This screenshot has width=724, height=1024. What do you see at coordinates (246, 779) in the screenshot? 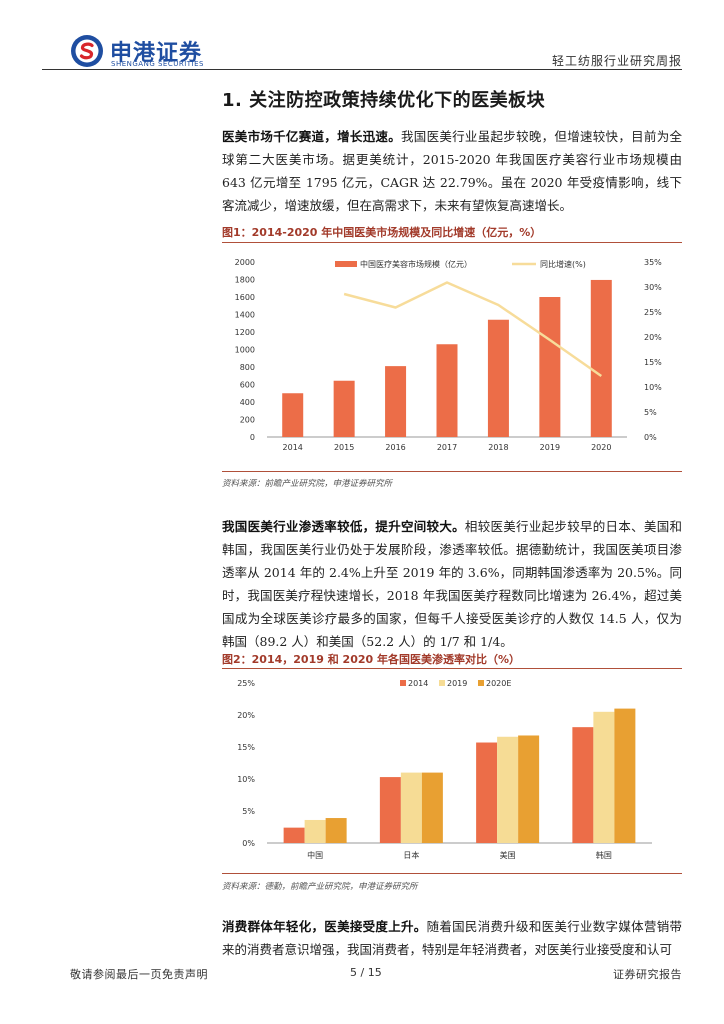
I see `y-tick-label: 10%` at bounding box center [246, 779].